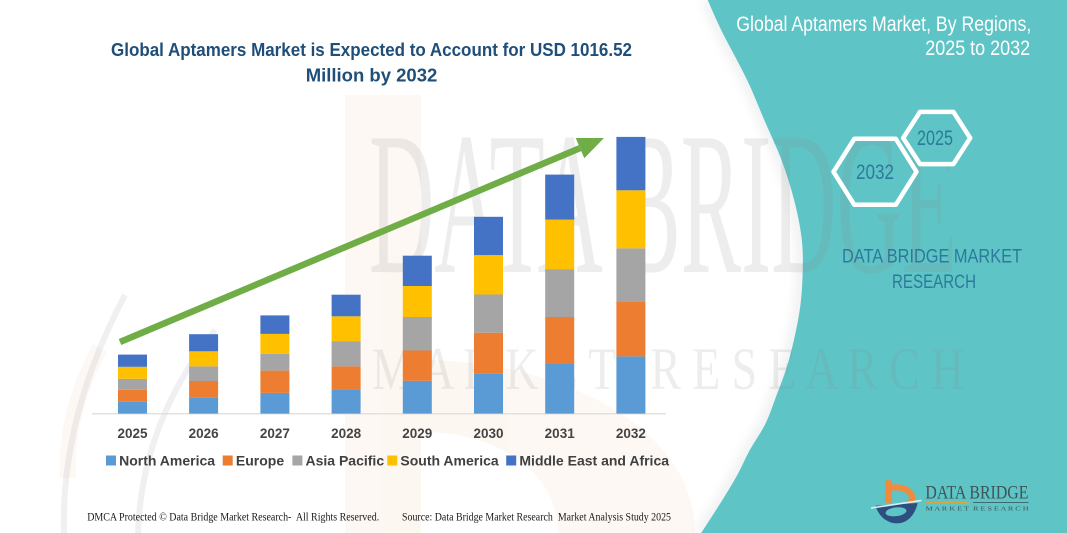 The image size is (1067, 533). What do you see at coordinates (560, 433) in the screenshot?
I see `svg-text: 2031` at bounding box center [560, 433].